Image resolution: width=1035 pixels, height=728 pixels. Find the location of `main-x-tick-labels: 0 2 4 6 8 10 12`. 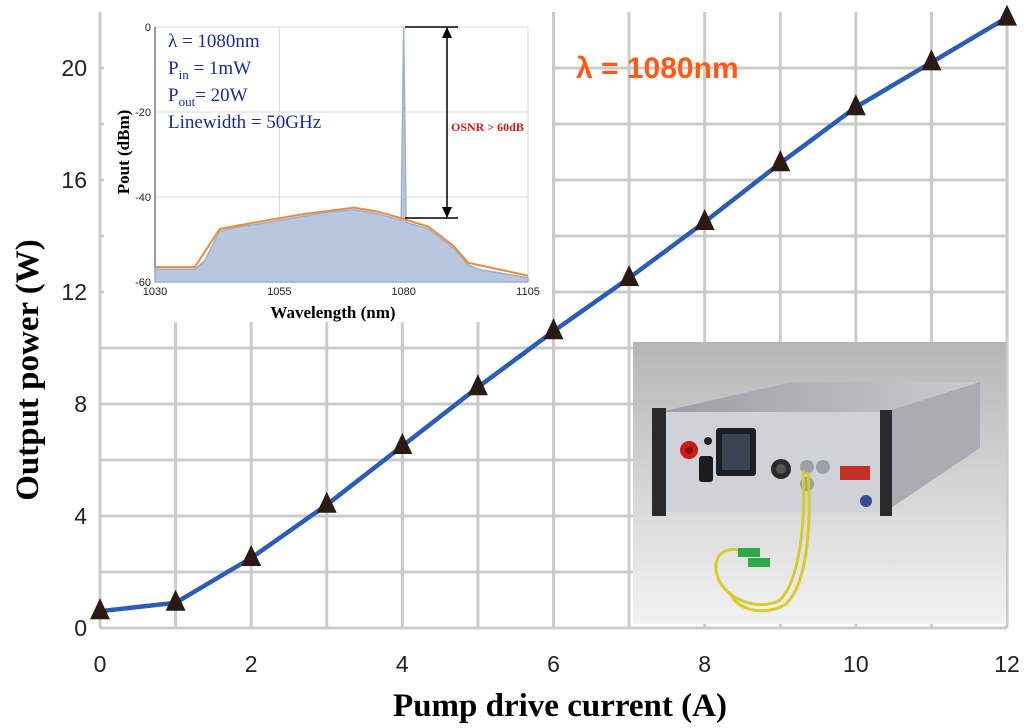

main-x-tick-labels: 0 2 4 6 8 10 12 is located at coordinates (557, 664).